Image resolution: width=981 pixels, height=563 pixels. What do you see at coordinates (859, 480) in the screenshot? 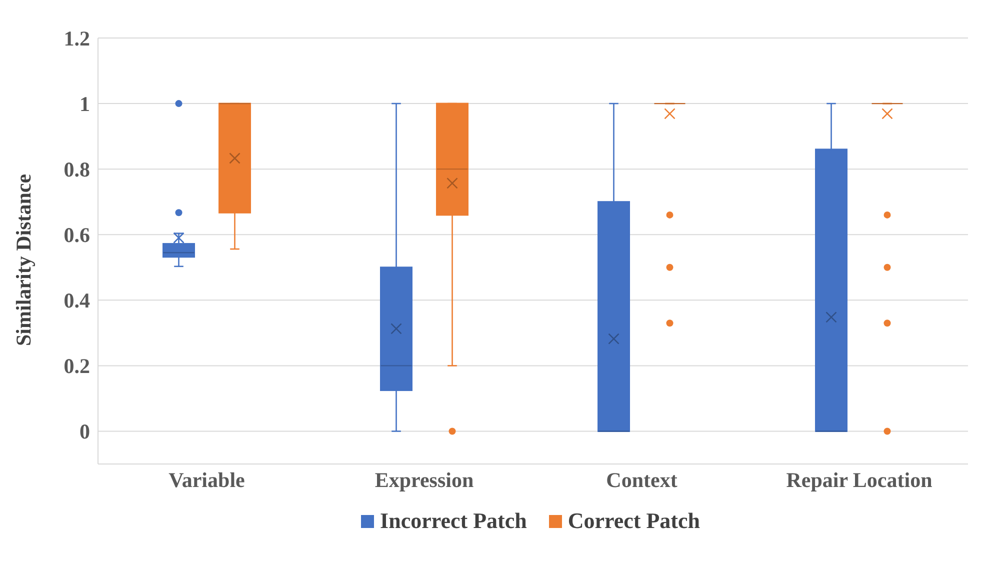
I see `x-tick-label: Repair Location` at bounding box center [859, 480].